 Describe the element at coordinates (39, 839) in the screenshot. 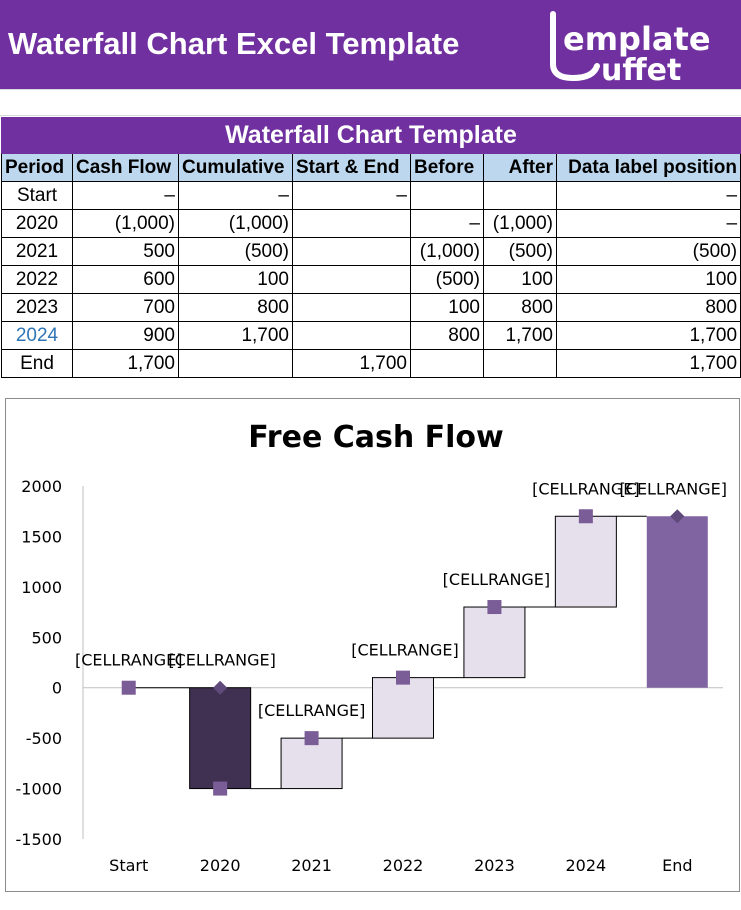

I see `y-tick-label: -1500` at that location.